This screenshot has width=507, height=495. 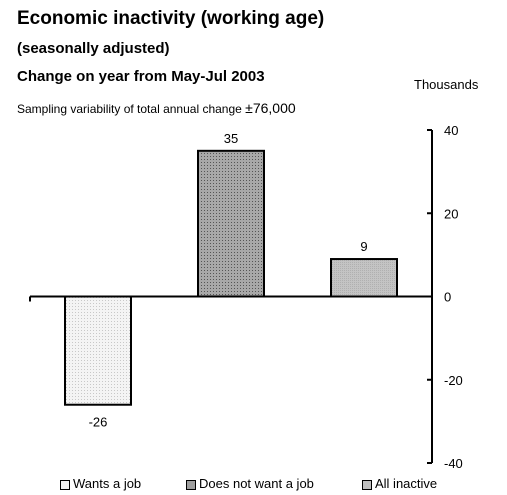 I want to click on sampling-variability-value: ±76,000, so click(x=270, y=108).